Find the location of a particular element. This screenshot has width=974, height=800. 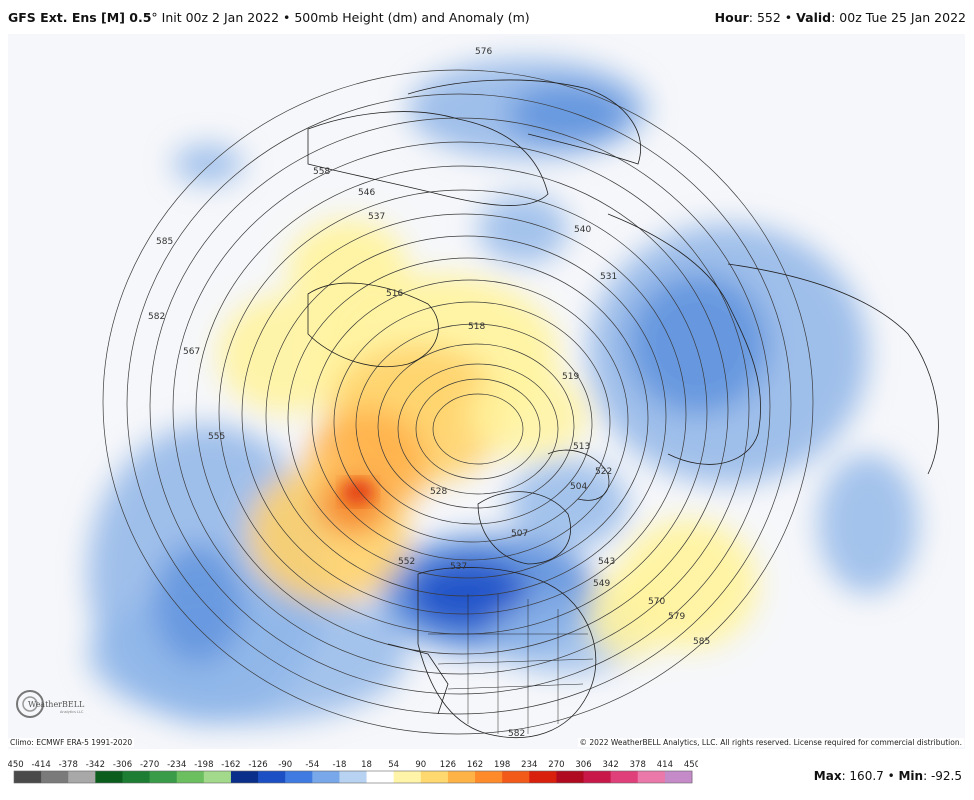

degree-symbol: ° is located at coordinates (154, 17).